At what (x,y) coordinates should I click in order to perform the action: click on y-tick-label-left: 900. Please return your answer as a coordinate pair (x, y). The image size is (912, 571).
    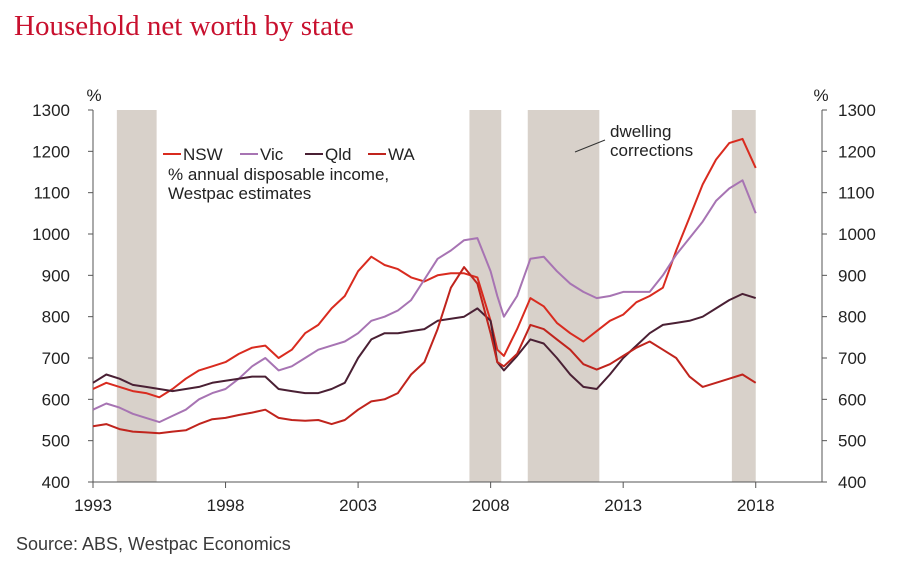
    Looking at the image, I should click on (56, 275).